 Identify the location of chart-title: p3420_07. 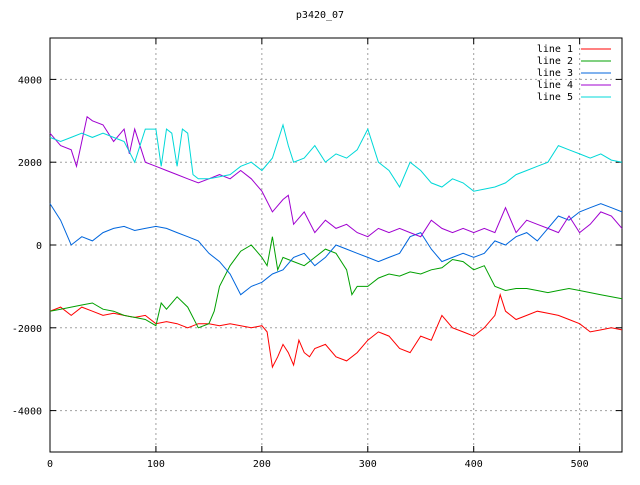
(320, 15).